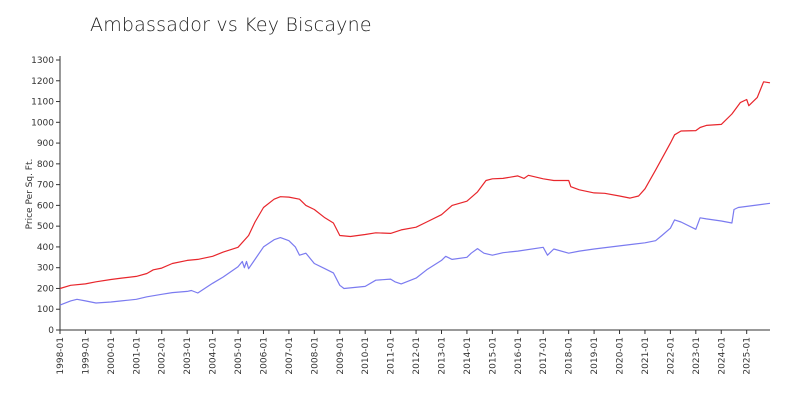 Image resolution: width=800 pixels, height=400 pixels. Describe the element at coordinates (51, 331) in the screenshot. I see `y-tick-label: 0` at that location.